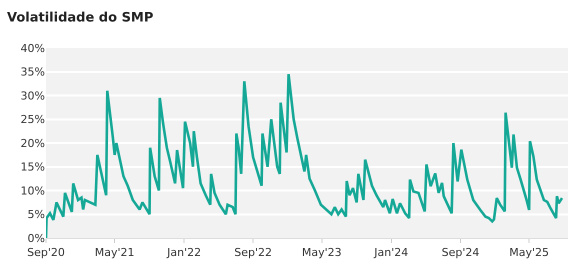 The image size is (583, 271). Describe the element at coordinates (32, 48) in the screenshot. I see `y-tick-label: 40%` at that location.